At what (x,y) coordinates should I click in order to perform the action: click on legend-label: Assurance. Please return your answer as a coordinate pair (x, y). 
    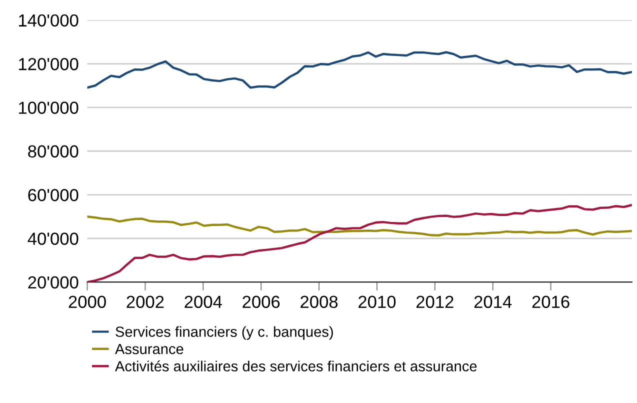
    Looking at the image, I should click on (149, 349).